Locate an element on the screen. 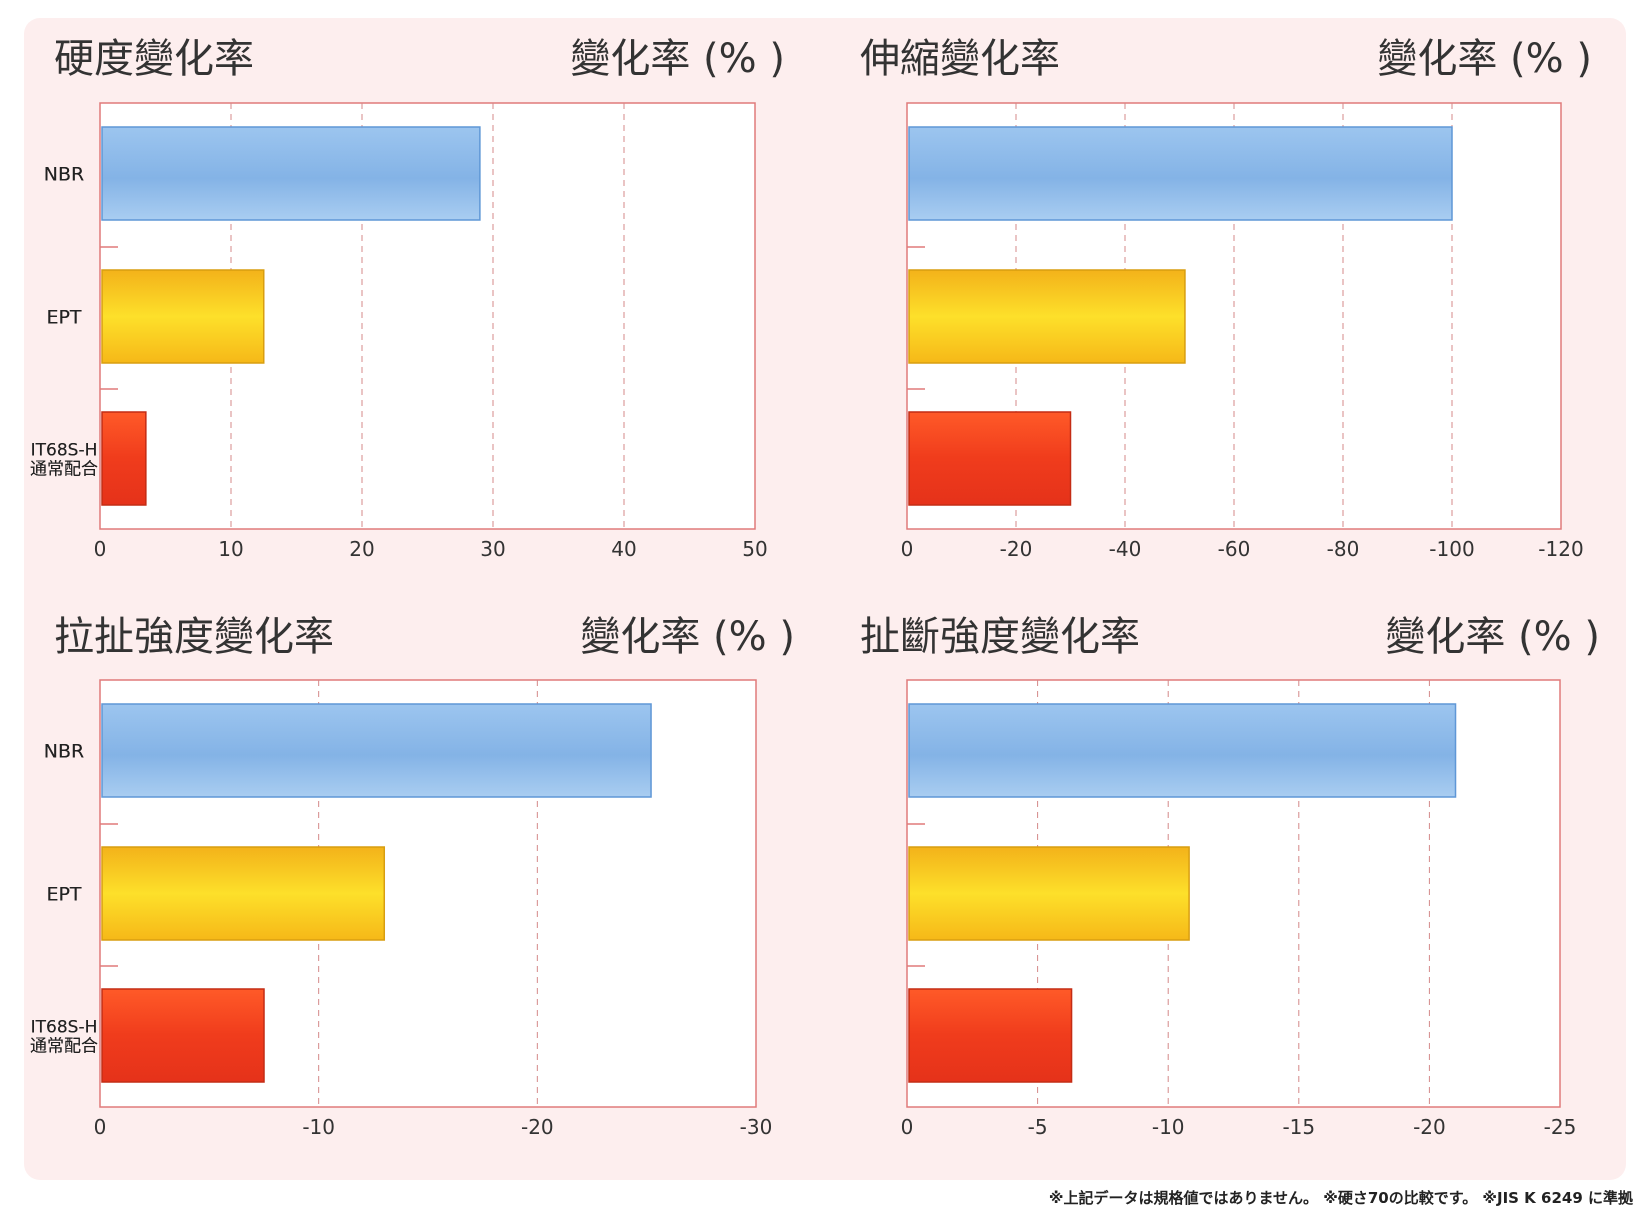 This screenshot has height=1220, width=1647. tick-label: -40 is located at coordinates (1125, 549).